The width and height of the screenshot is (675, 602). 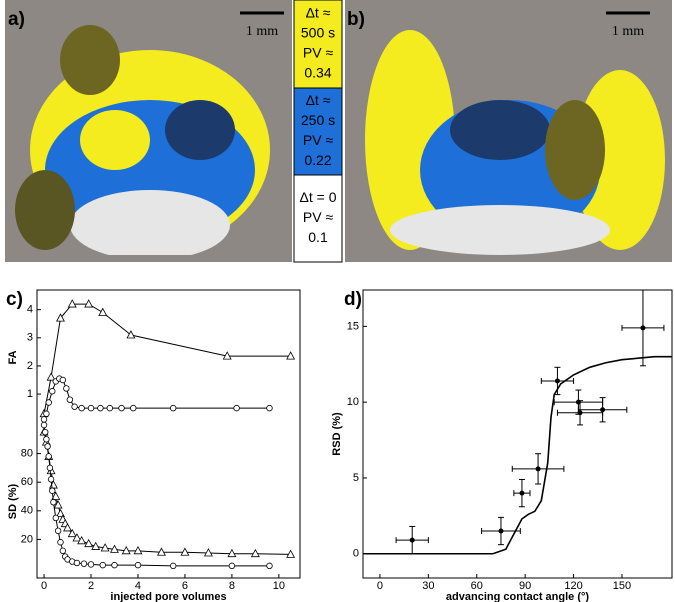 I want to click on y-tick-label: 2, so click(x=30, y=366).